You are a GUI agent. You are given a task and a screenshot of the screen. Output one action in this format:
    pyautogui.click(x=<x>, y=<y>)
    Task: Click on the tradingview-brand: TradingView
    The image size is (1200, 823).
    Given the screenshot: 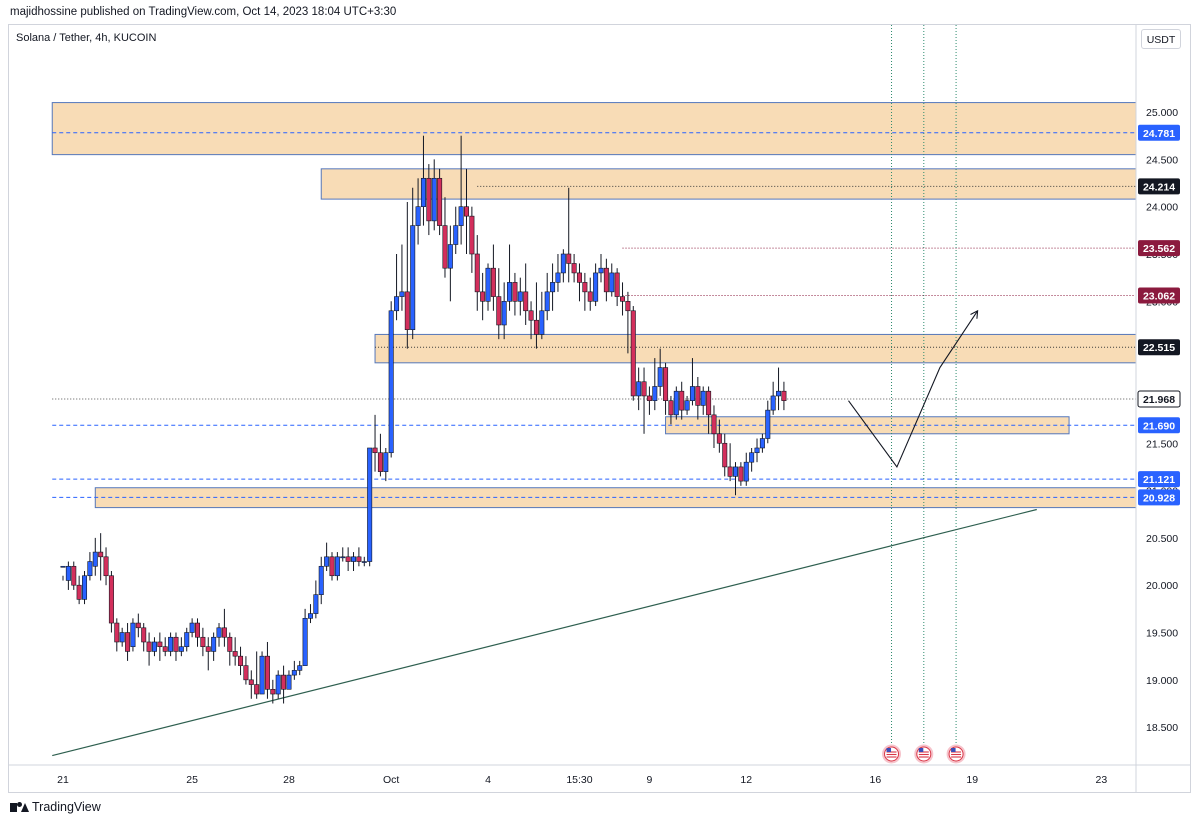 What is the action you would take?
    pyautogui.click(x=55, y=807)
    